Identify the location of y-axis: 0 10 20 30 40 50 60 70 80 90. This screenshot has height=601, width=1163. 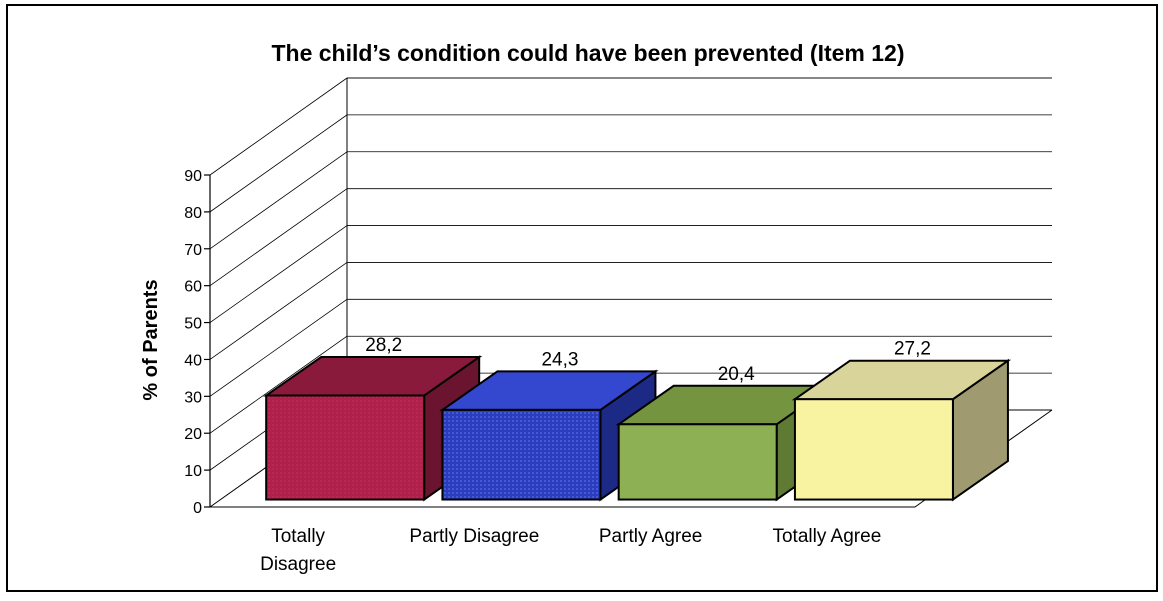
(197, 342).